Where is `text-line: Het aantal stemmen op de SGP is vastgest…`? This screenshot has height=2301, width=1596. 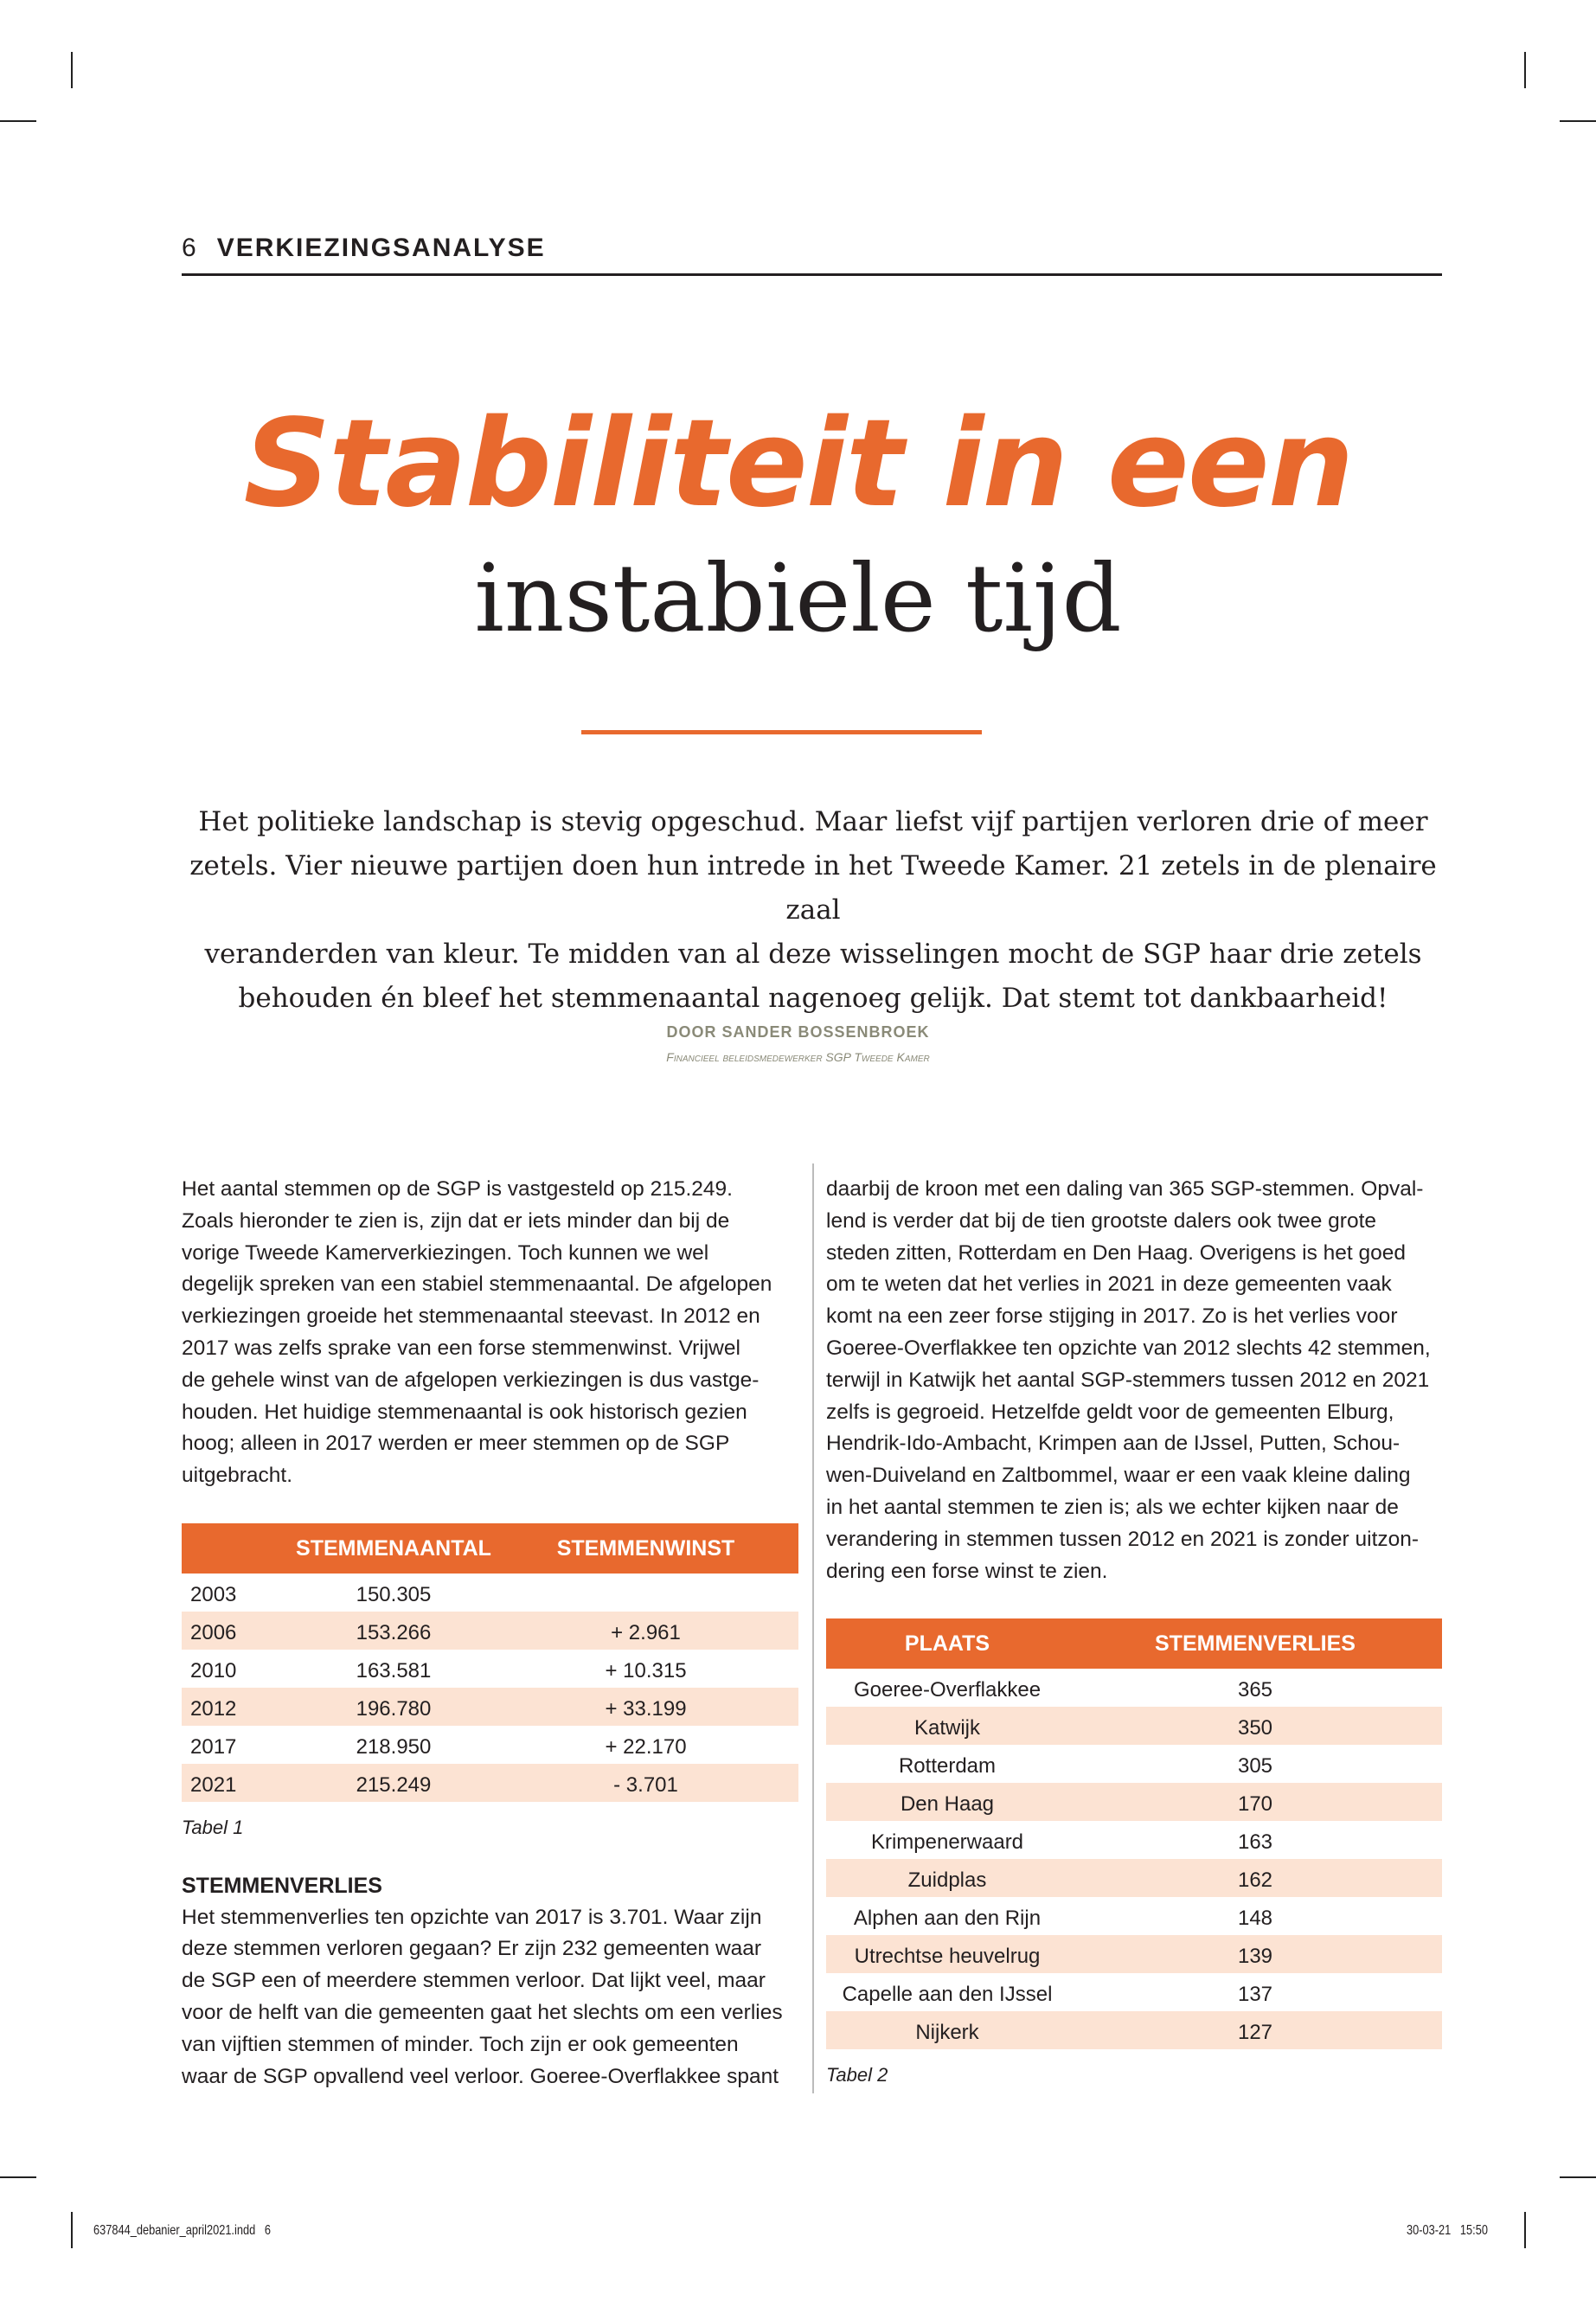 text-line: Het aantal stemmen op de SGP is vastgest… is located at coordinates (458, 1189).